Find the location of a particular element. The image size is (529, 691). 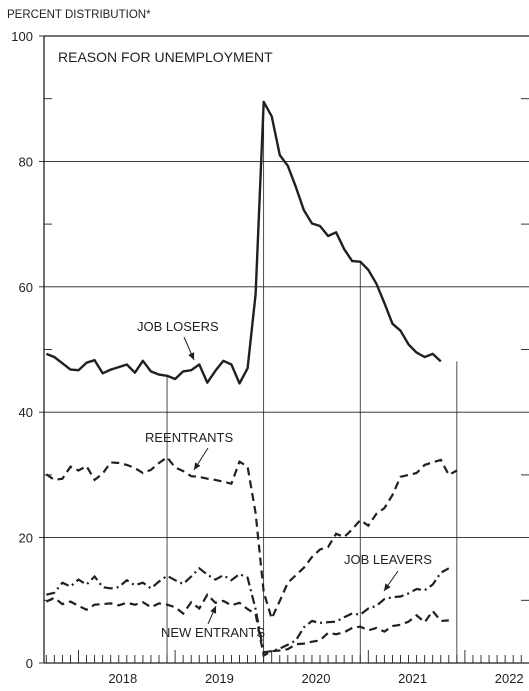

y-tick-label: 60 is located at coordinates (26, 287).